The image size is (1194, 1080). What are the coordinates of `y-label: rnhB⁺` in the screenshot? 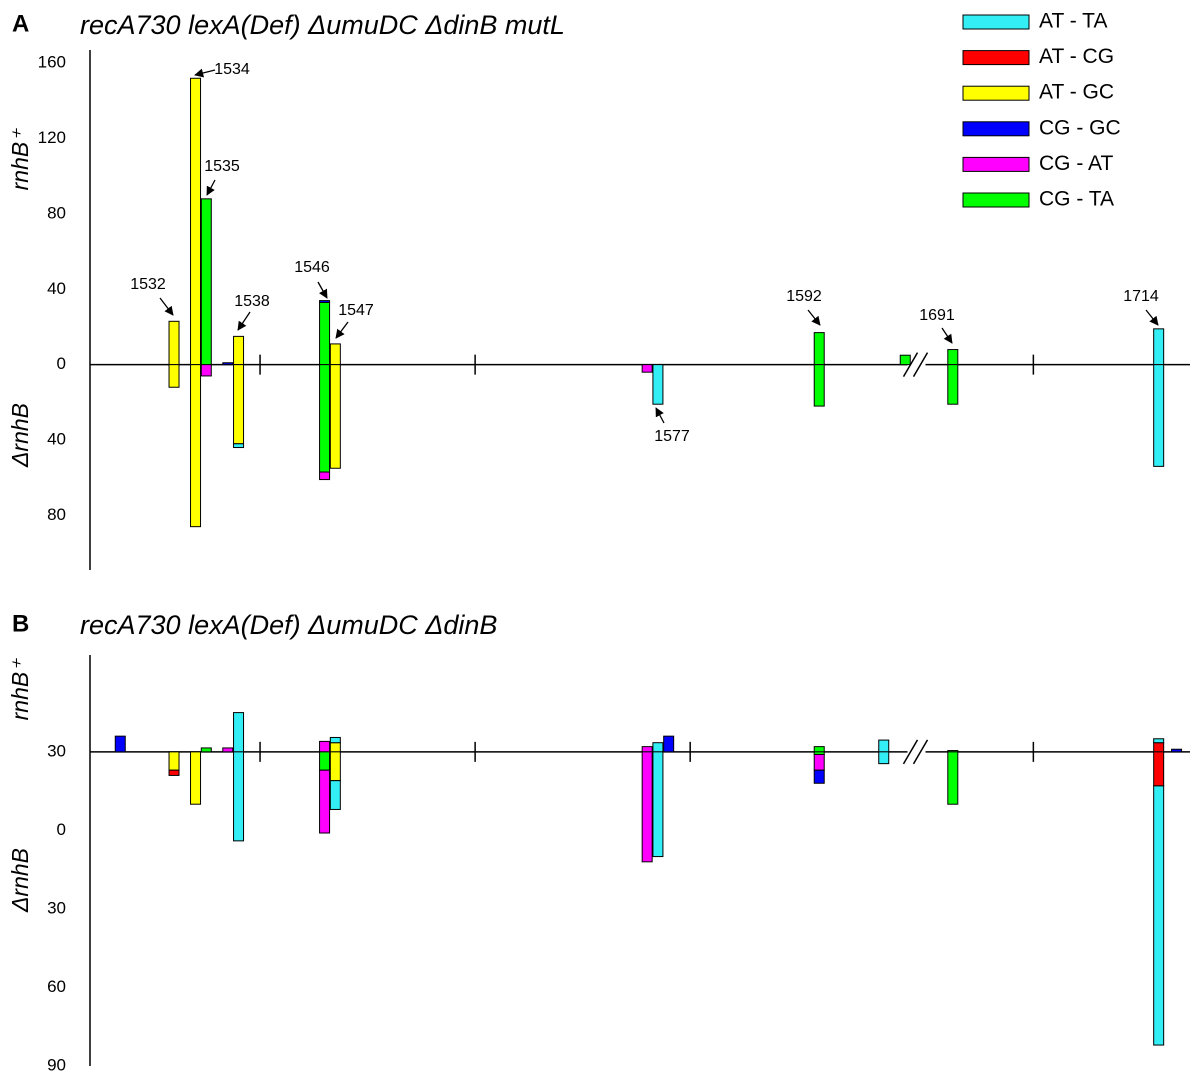 It's located at (20, 159).